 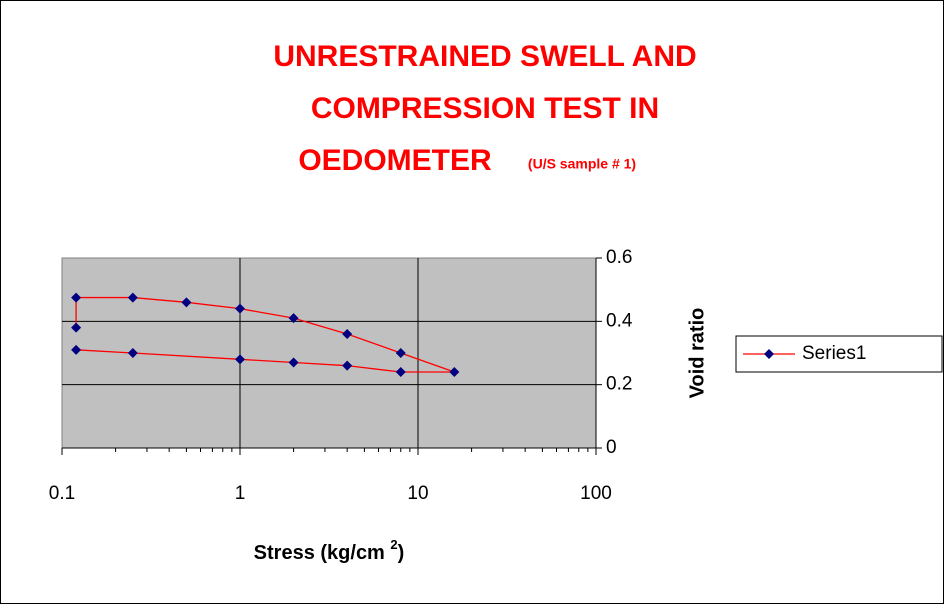 I want to click on legend-marker, so click(x=769, y=354).